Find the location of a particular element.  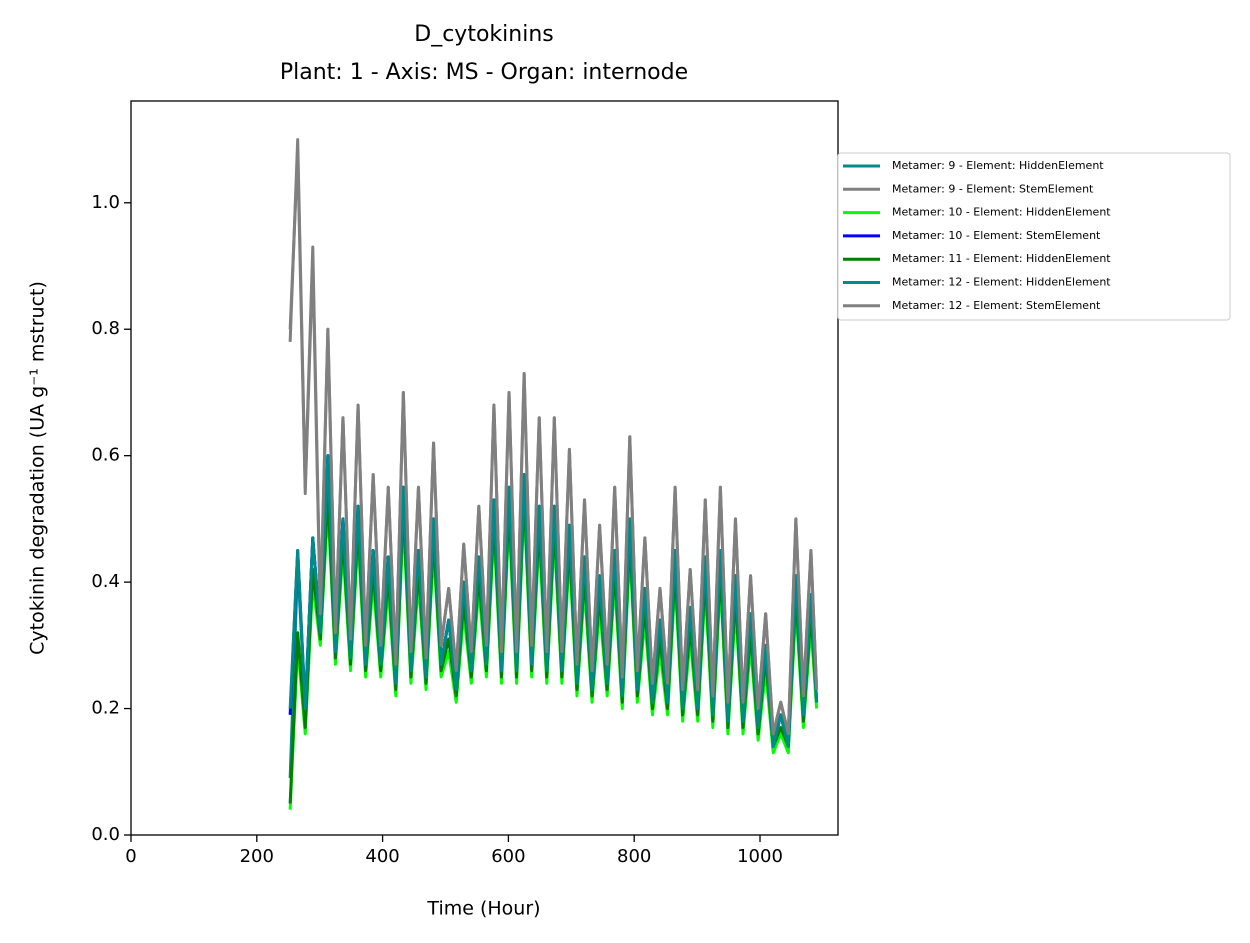

chart-subtitle: Plant: 1 - Axis: MS - Organ: internode is located at coordinates (484, 72).